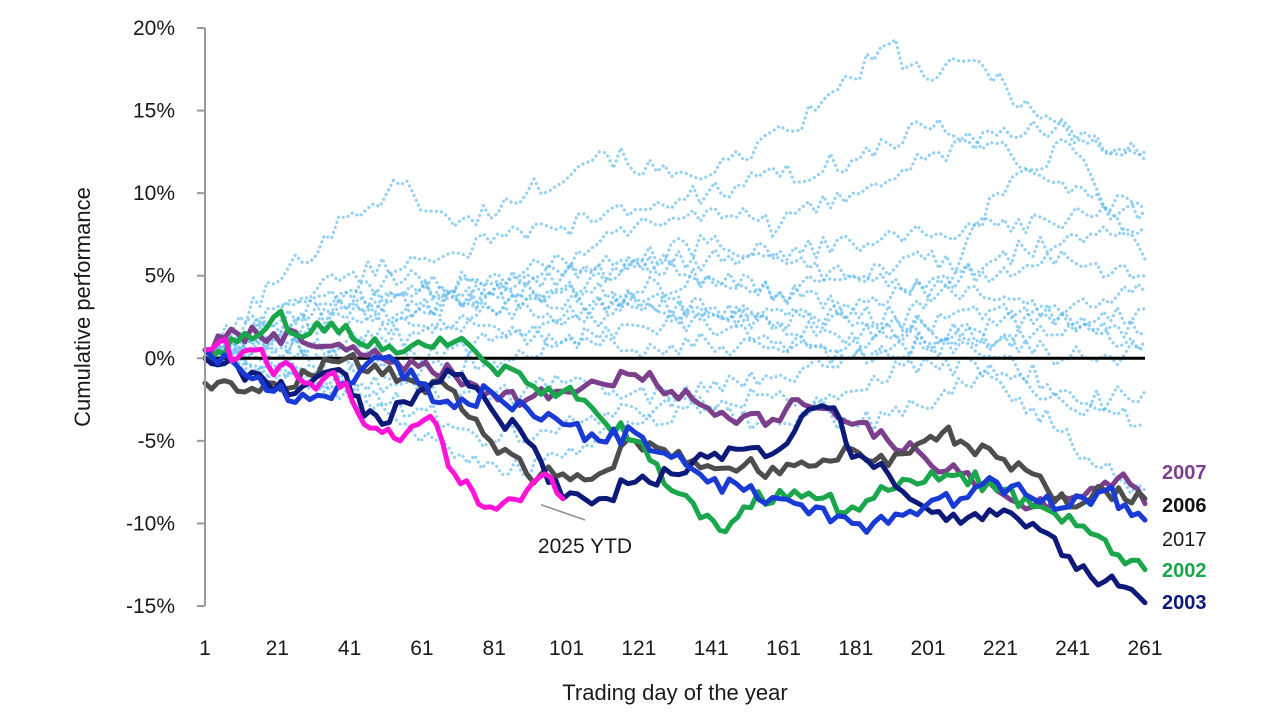 The height and width of the screenshot is (720, 1280). I want to click on x-tick-label: 61, so click(421, 648).